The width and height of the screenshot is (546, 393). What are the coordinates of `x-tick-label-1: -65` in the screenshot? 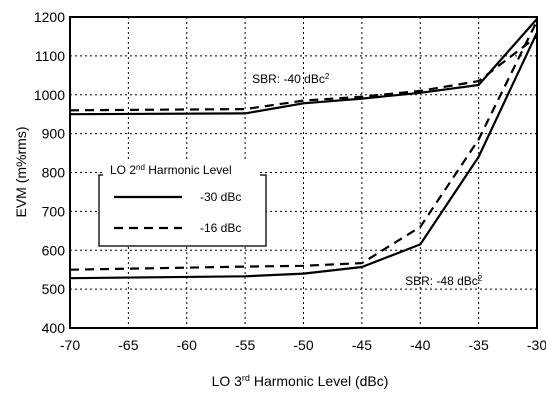 It's located at (128, 345).